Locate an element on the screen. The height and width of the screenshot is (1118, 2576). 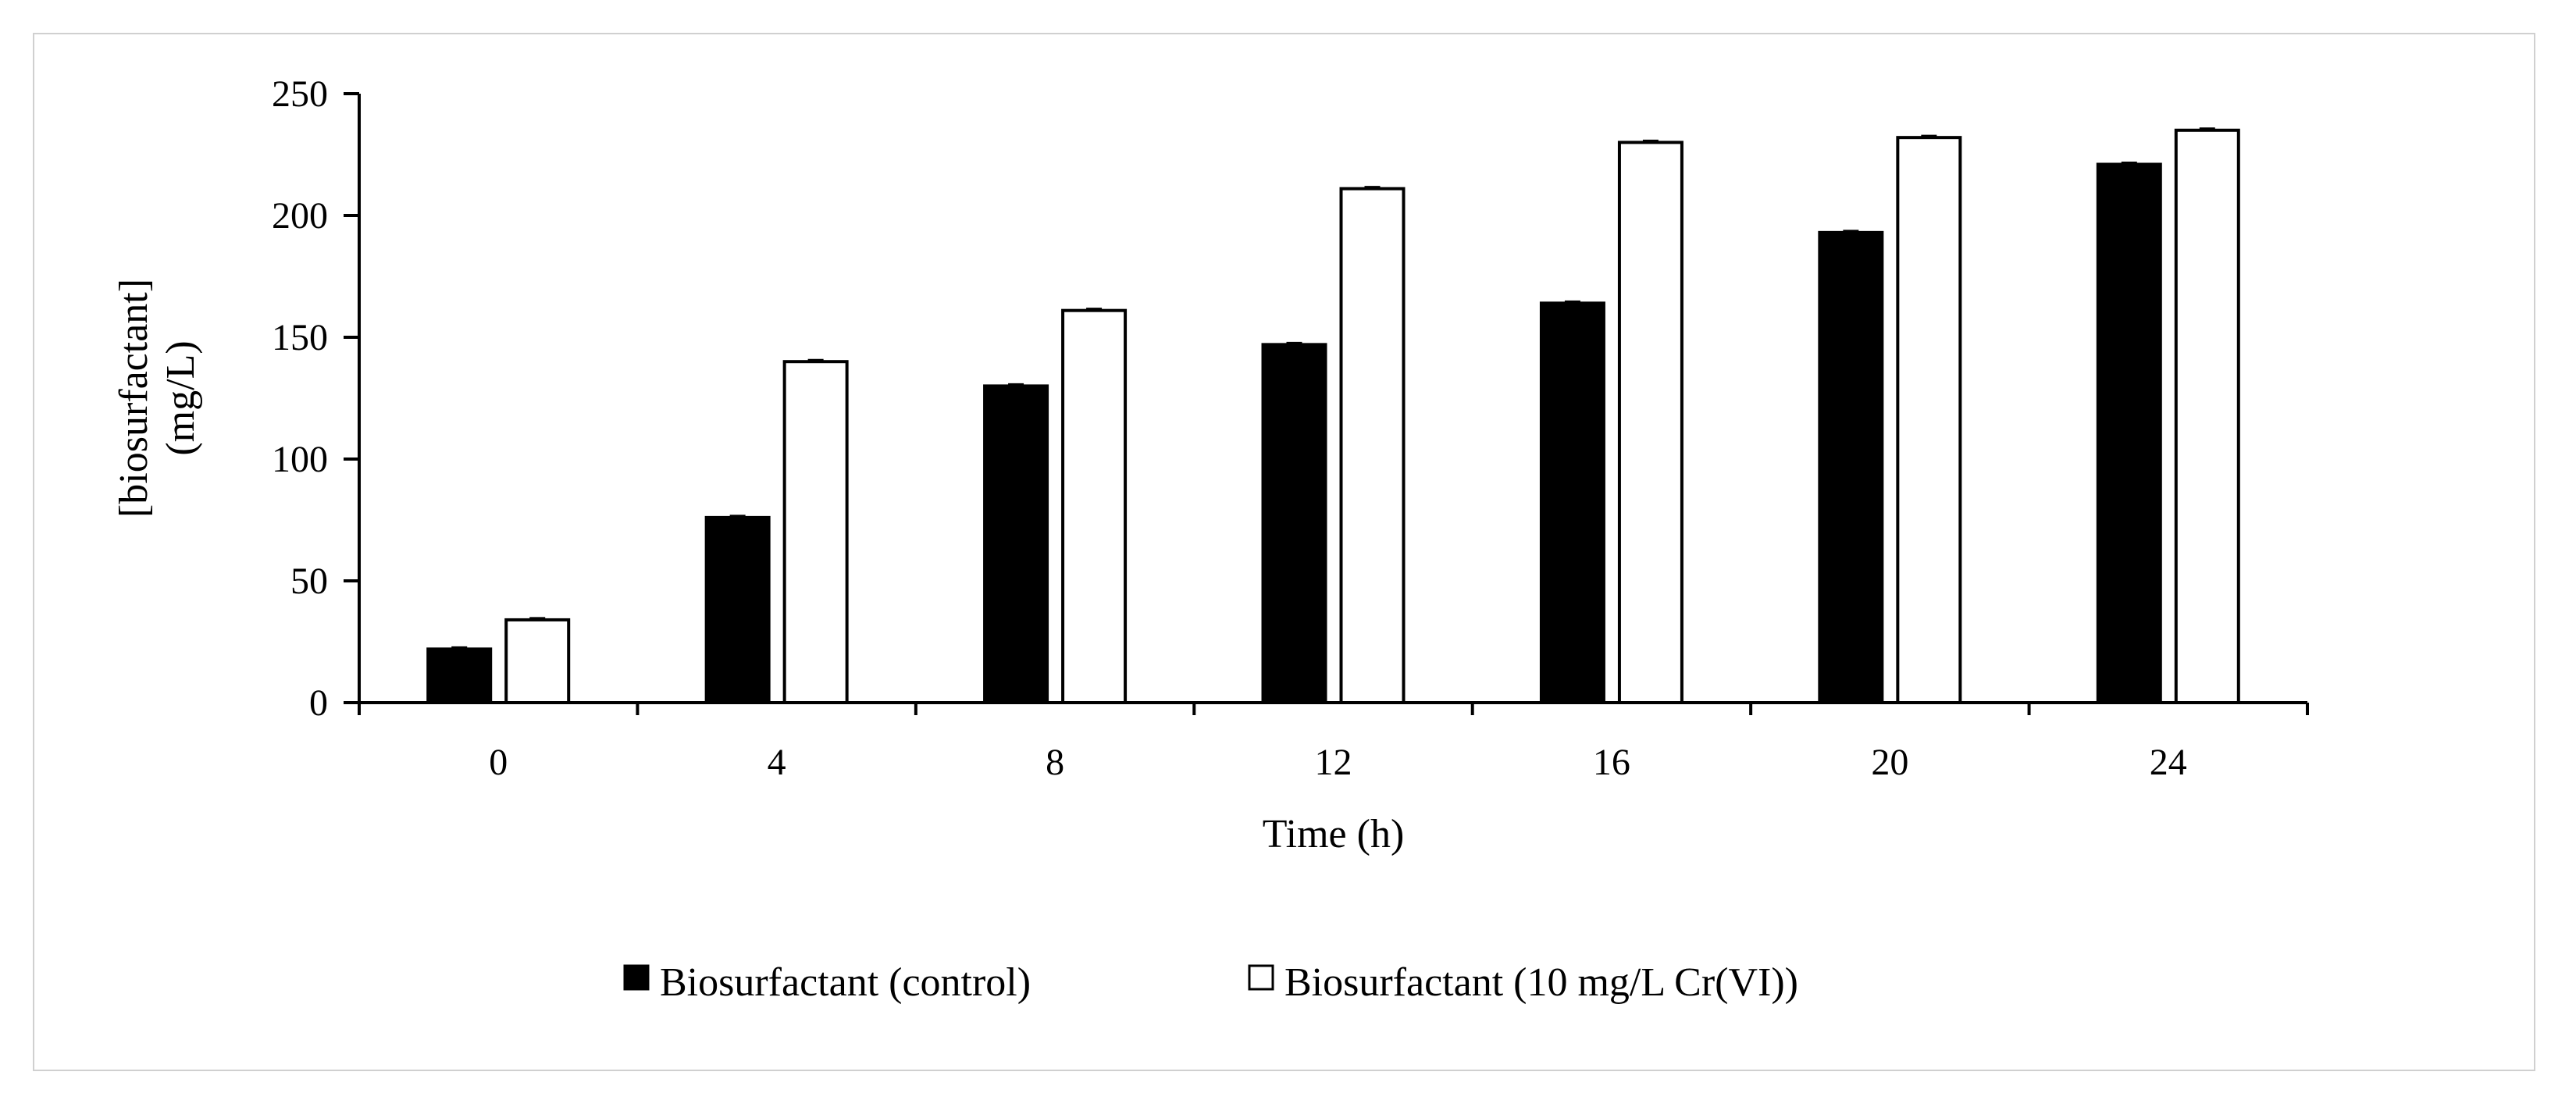
y-axis-title-line-1: [biosurfactant] is located at coordinates (134, 398).